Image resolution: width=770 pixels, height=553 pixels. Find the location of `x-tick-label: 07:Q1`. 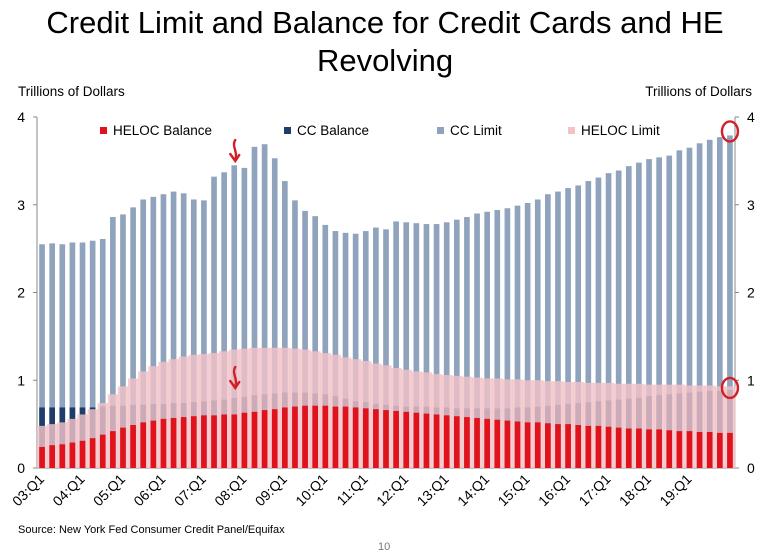

x-tick-label: 07:Q1 is located at coordinates (190, 490).